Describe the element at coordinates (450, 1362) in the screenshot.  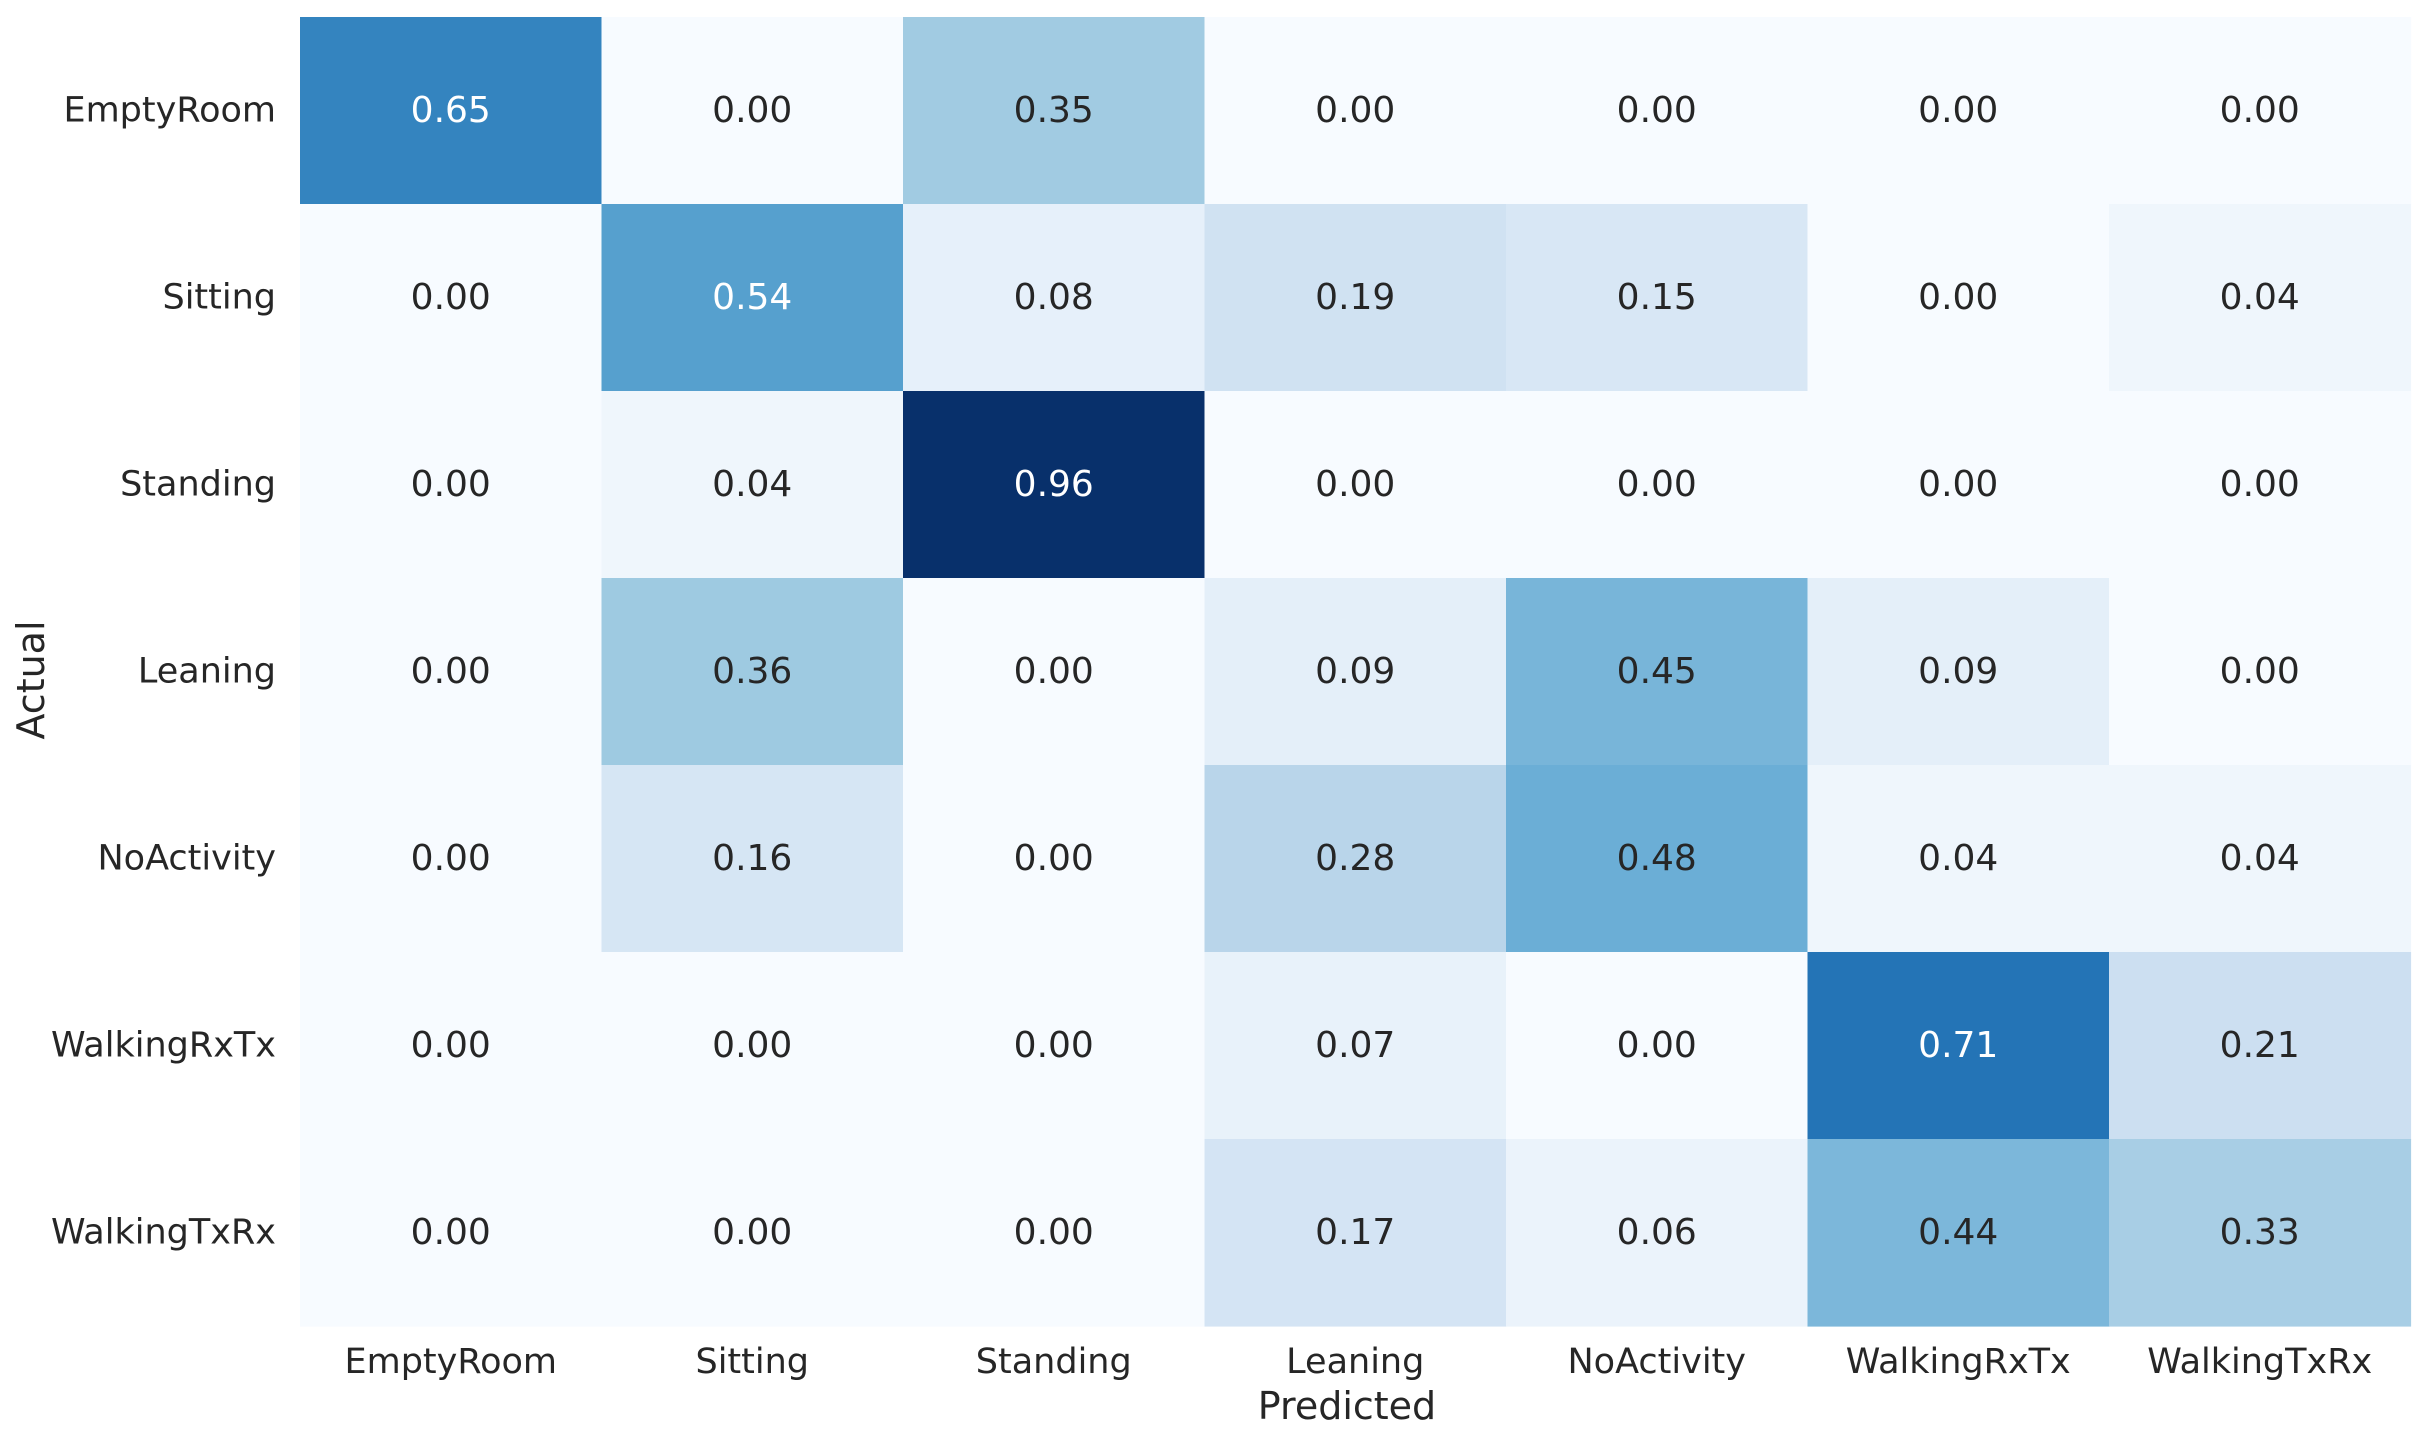
I see `x-tick-label: EmptyRoom` at that location.